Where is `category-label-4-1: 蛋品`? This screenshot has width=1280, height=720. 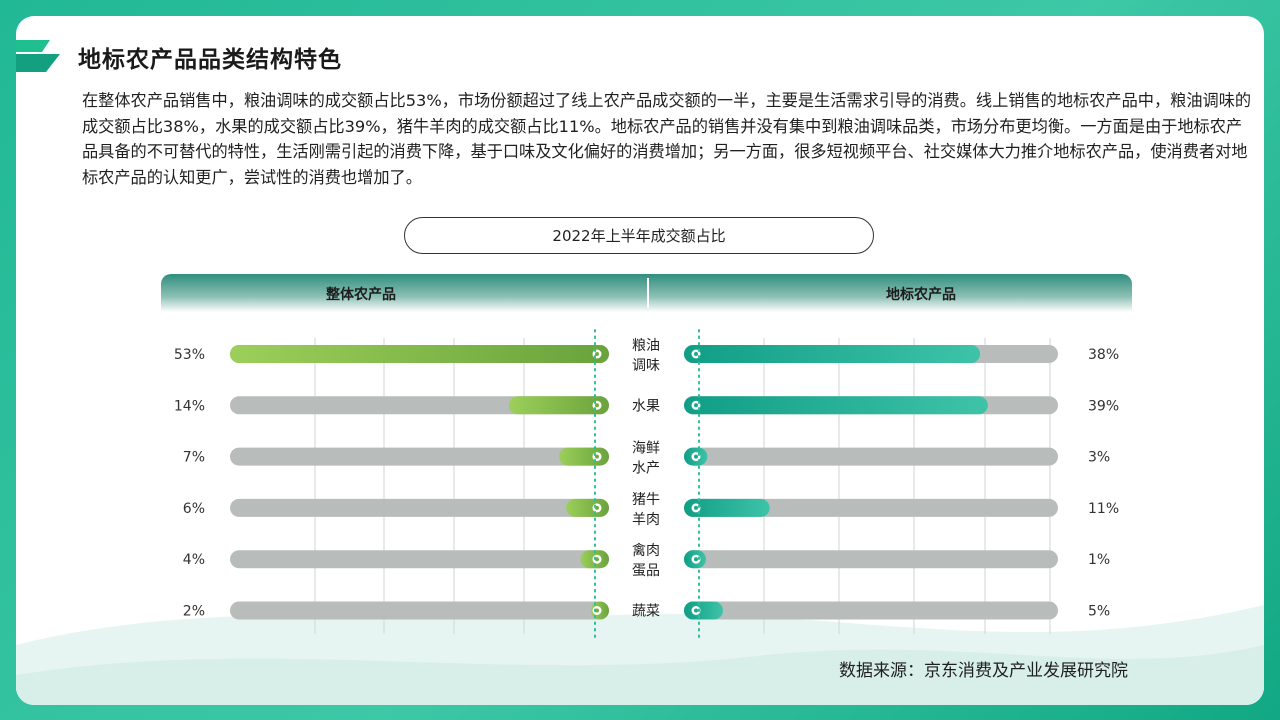
category-label-4-1: 蛋品 is located at coordinates (646, 571).